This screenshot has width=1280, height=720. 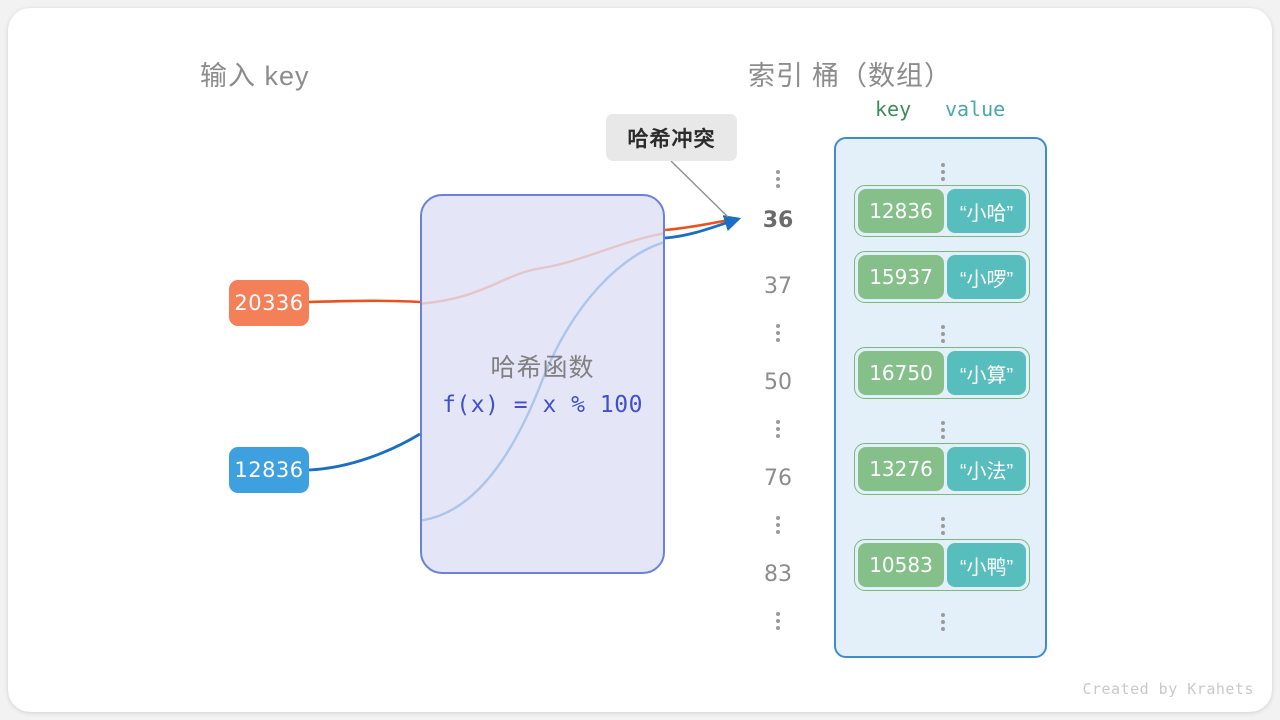 I want to click on hash-function-box: 哈希函数 f(x) = x % 100, so click(x=542, y=384).